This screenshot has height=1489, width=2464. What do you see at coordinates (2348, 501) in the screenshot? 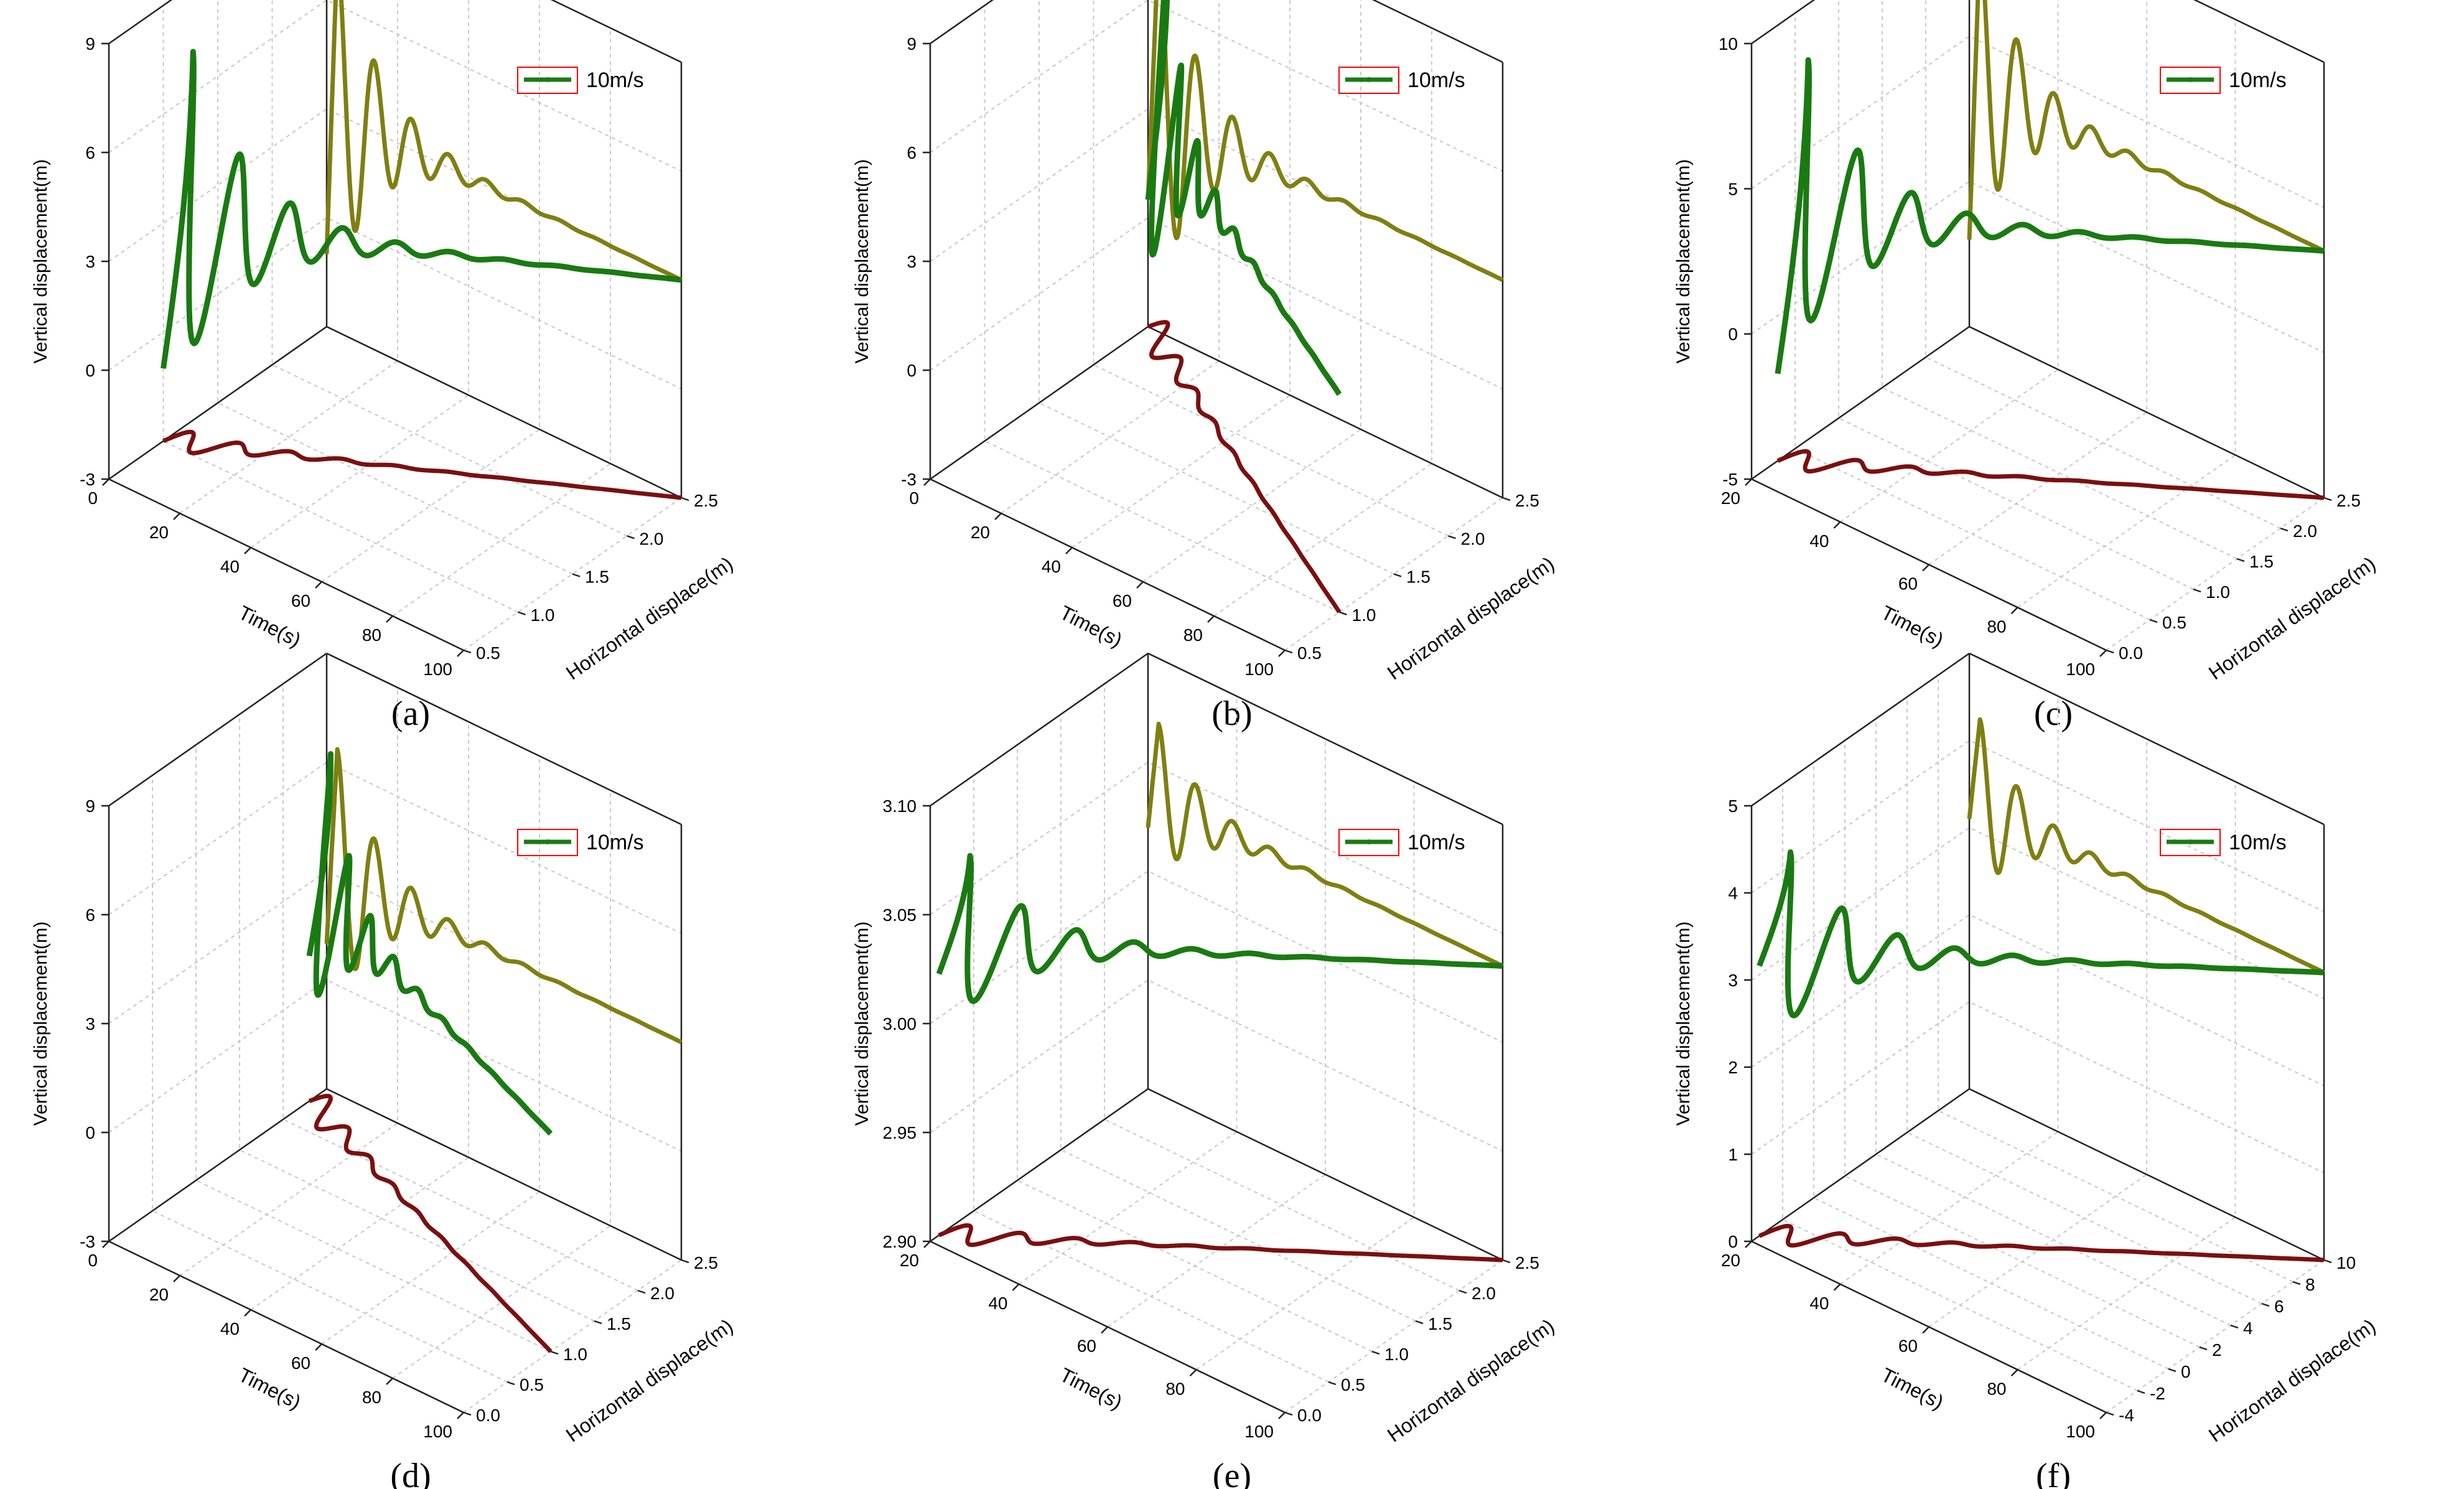
I see `horizontal-tick-label: 2.5` at bounding box center [2348, 501].